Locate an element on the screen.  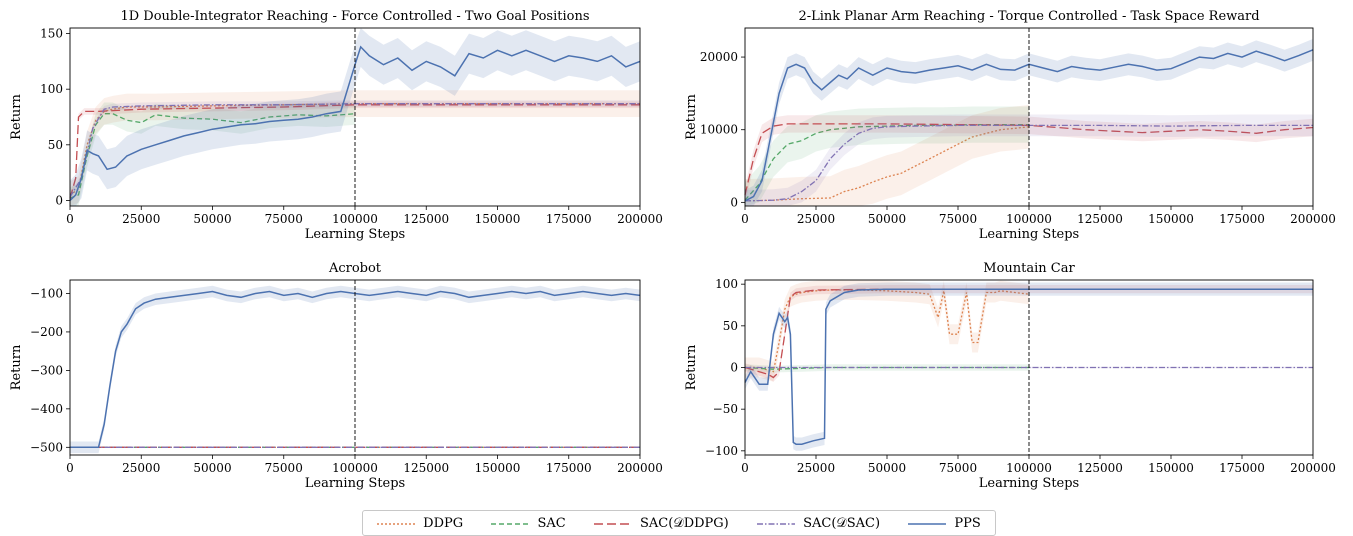
series-line-sac-d-ddpg is located at coordinates (354, 151).